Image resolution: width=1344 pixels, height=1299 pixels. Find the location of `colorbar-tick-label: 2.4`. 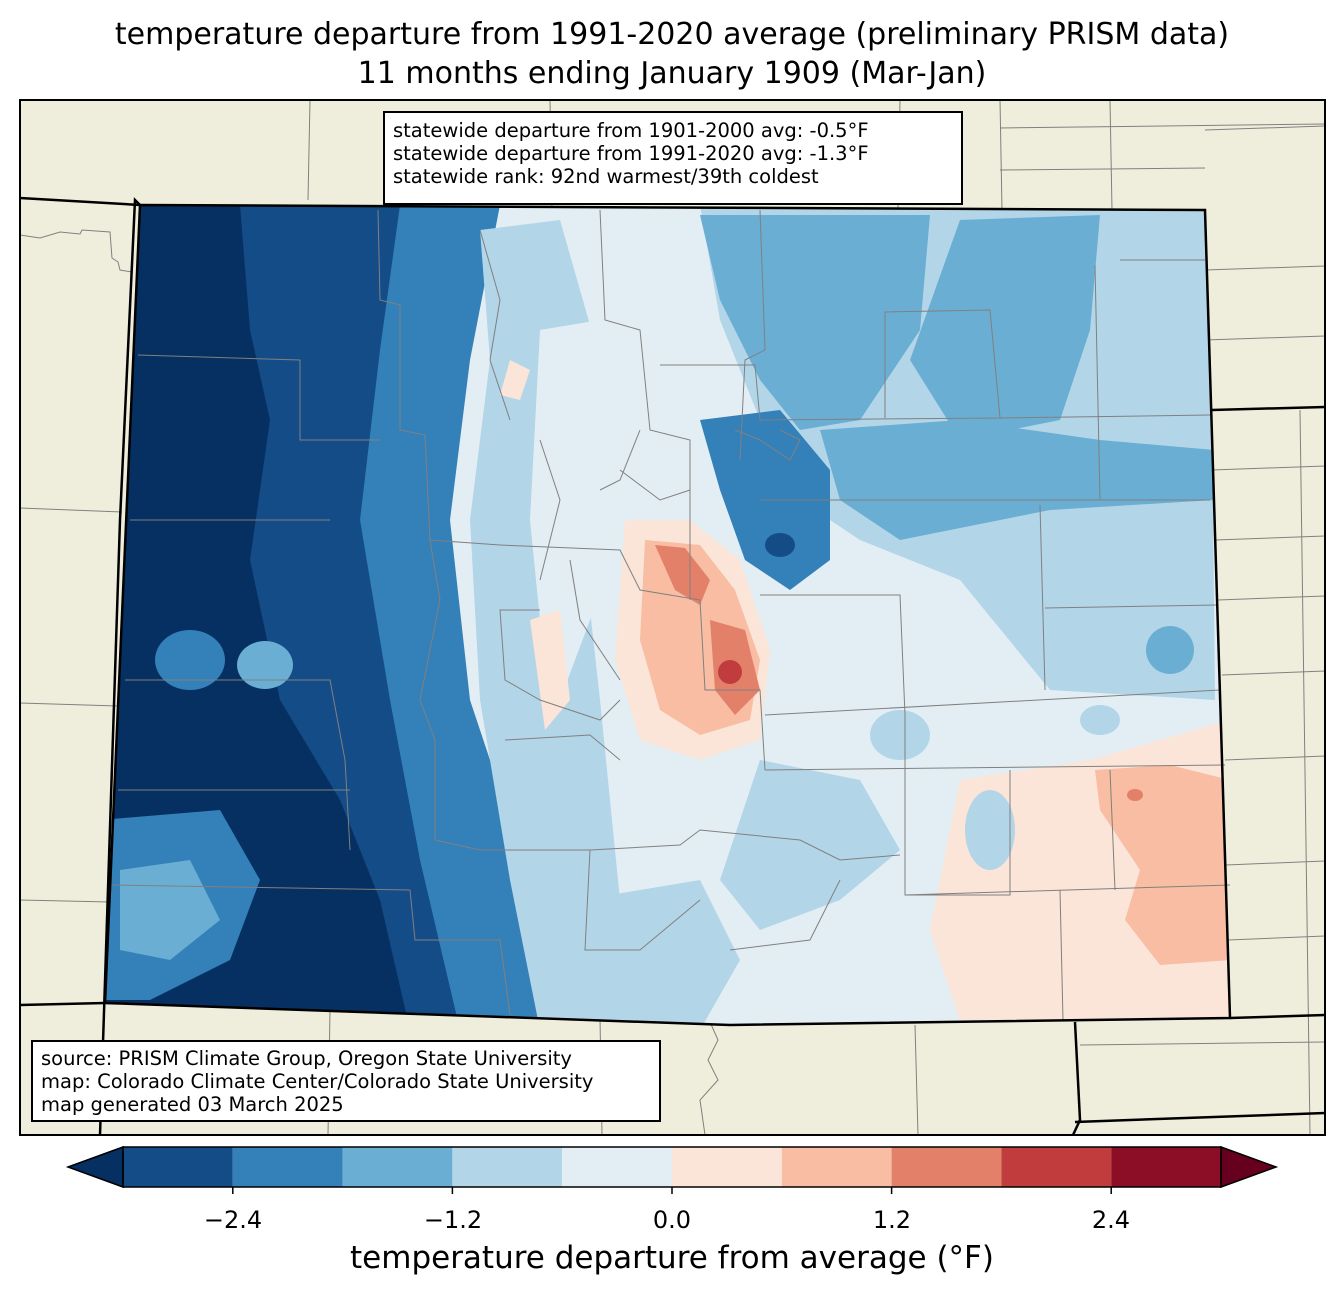

colorbar-tick-label: 2.4 is located at coordinates (1111, 1220).